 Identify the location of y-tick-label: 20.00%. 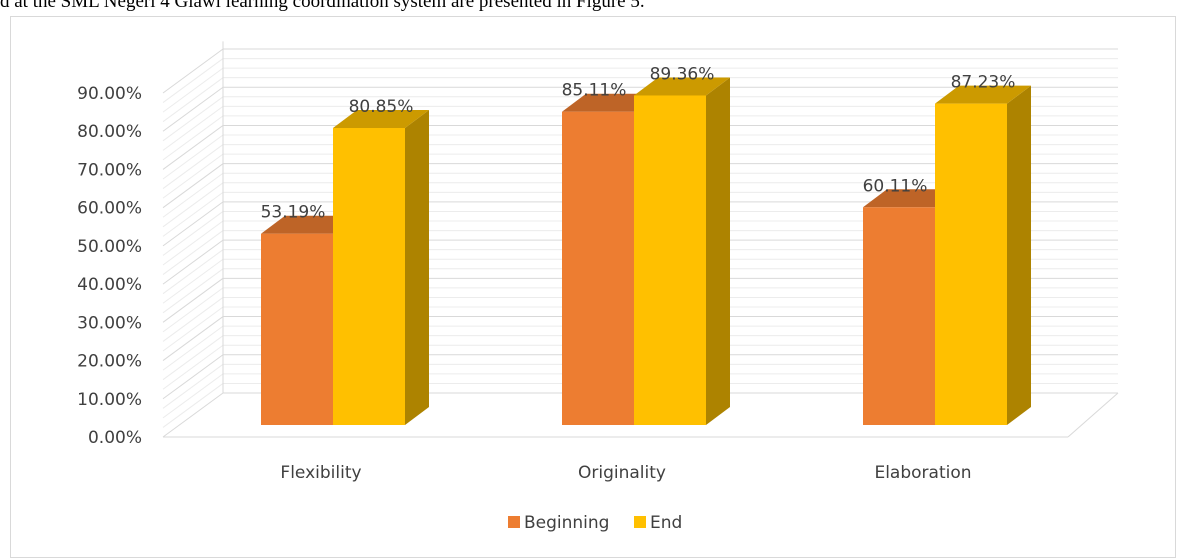
(109, 362).